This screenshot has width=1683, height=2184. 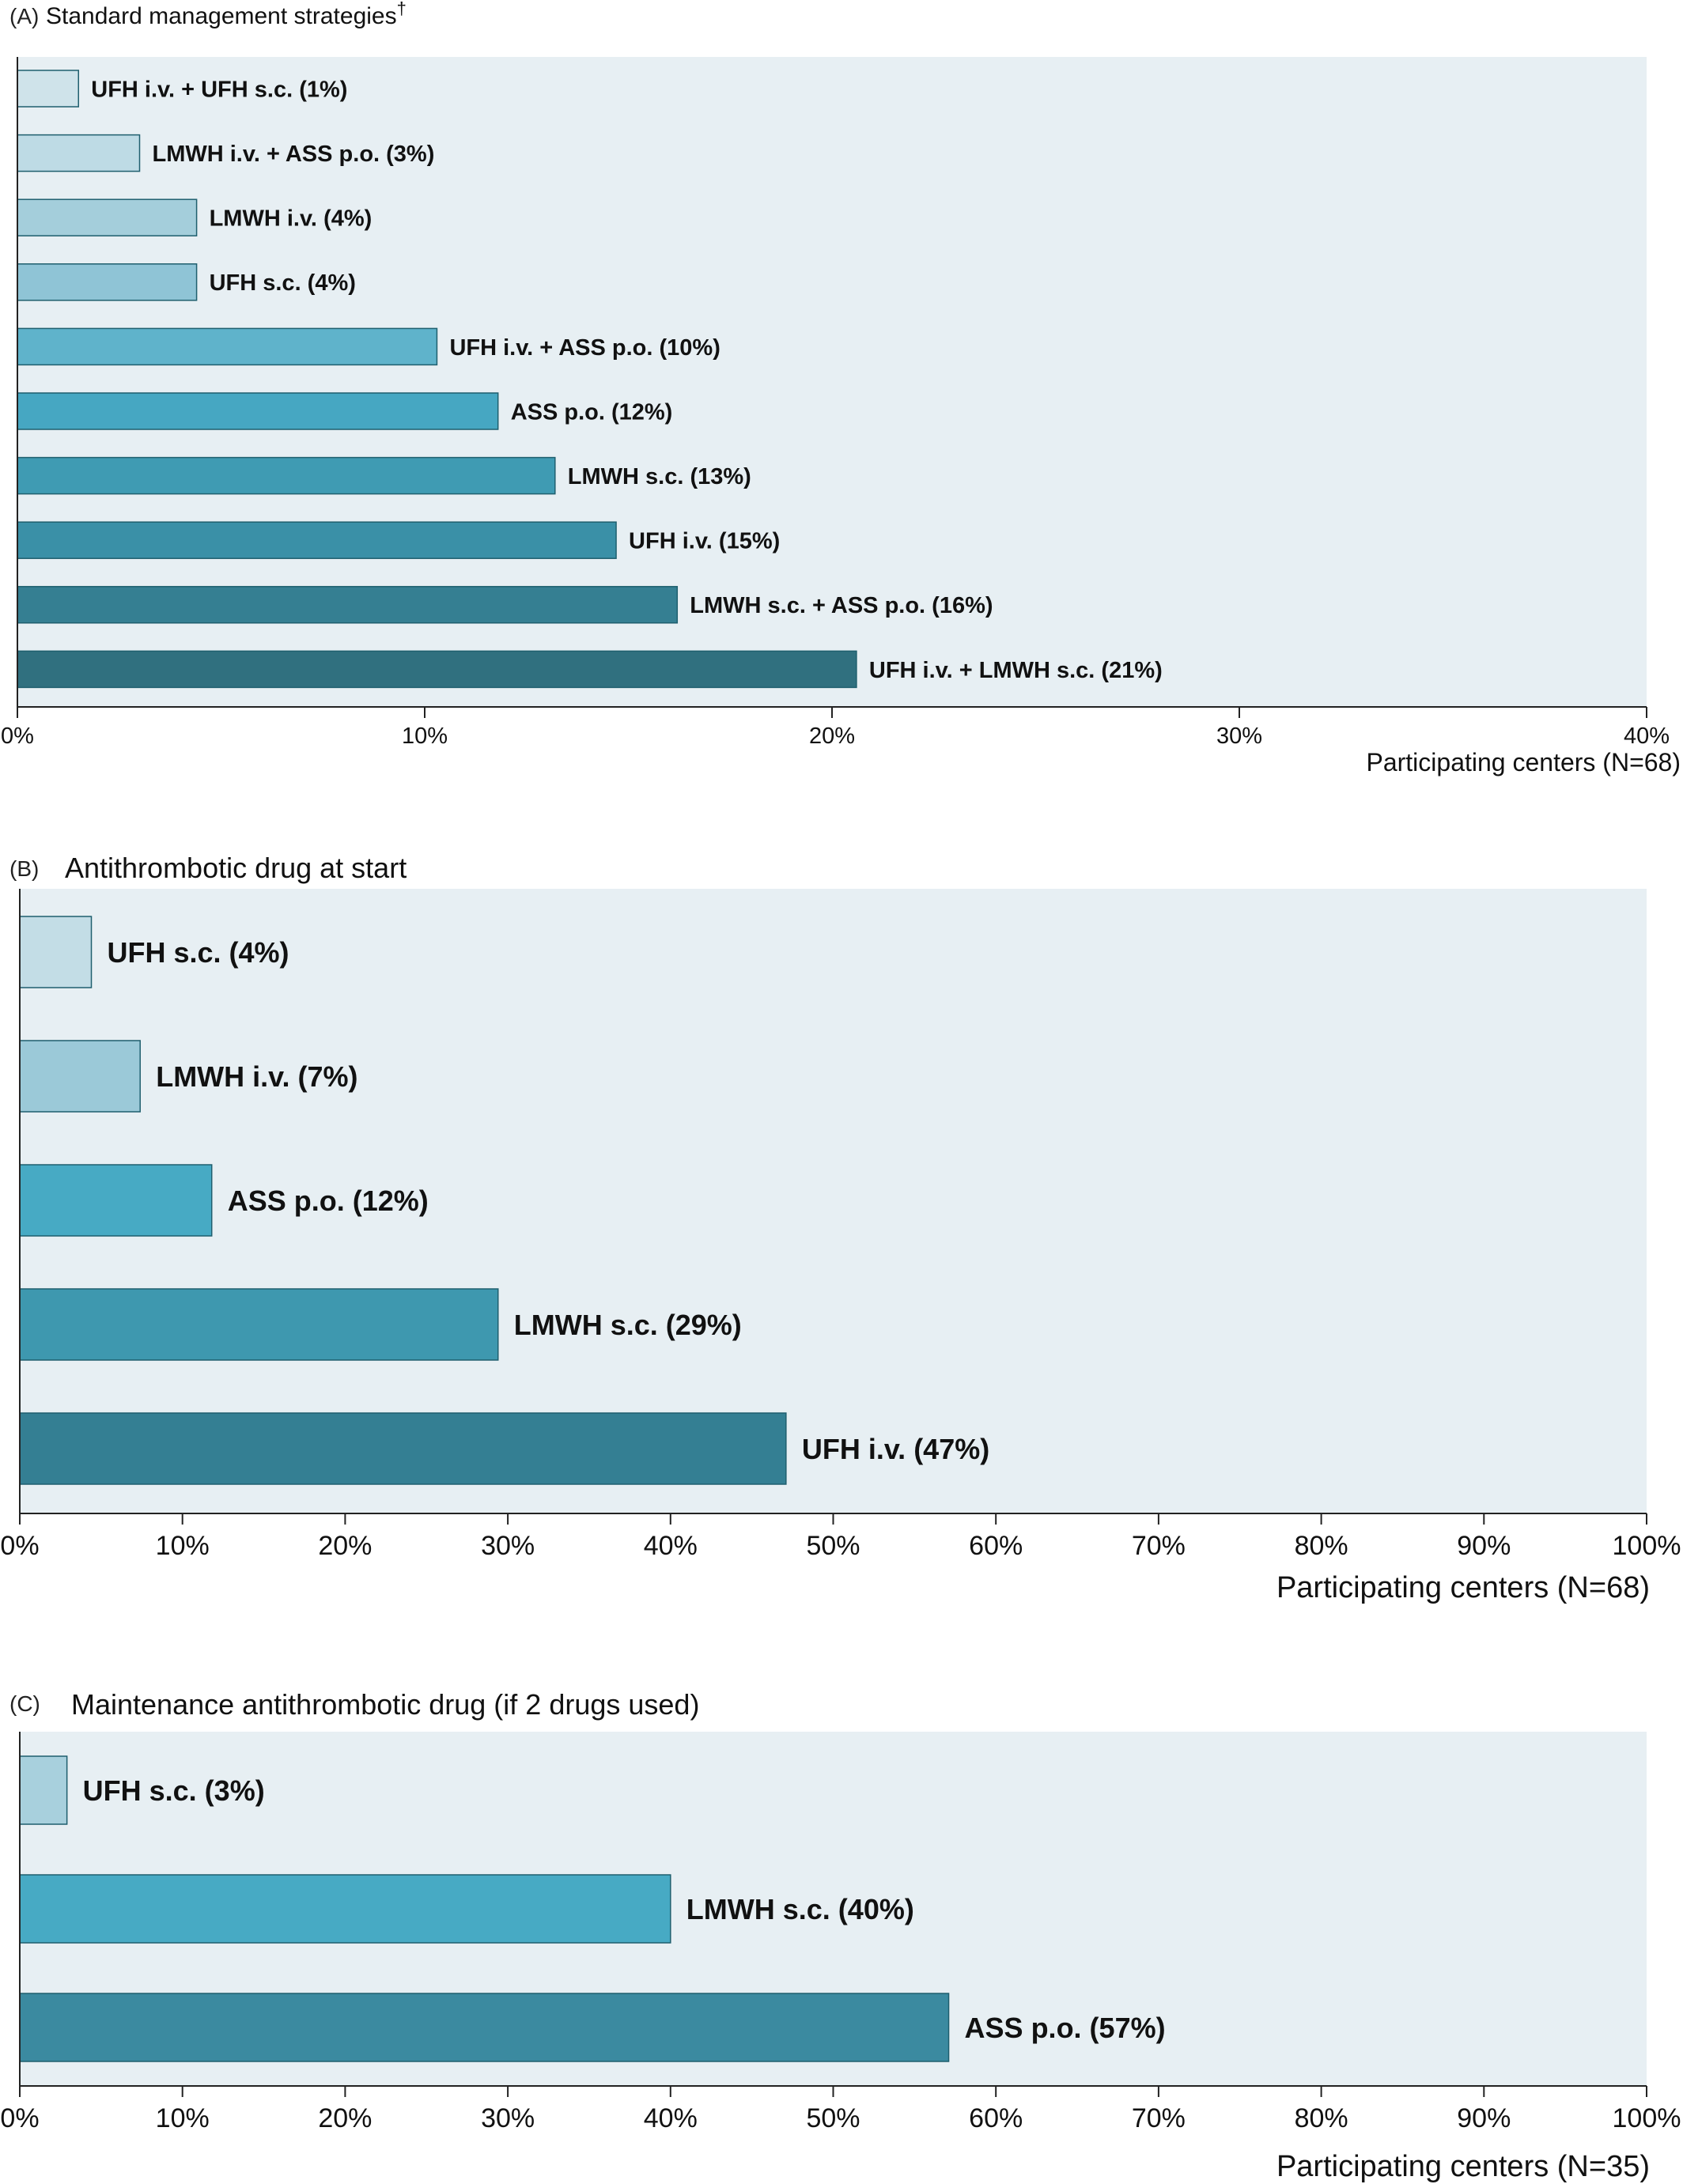 I want to click on bar-label: UFH i.v. + UFH s.c. (1%), so click(x=219, y=89).